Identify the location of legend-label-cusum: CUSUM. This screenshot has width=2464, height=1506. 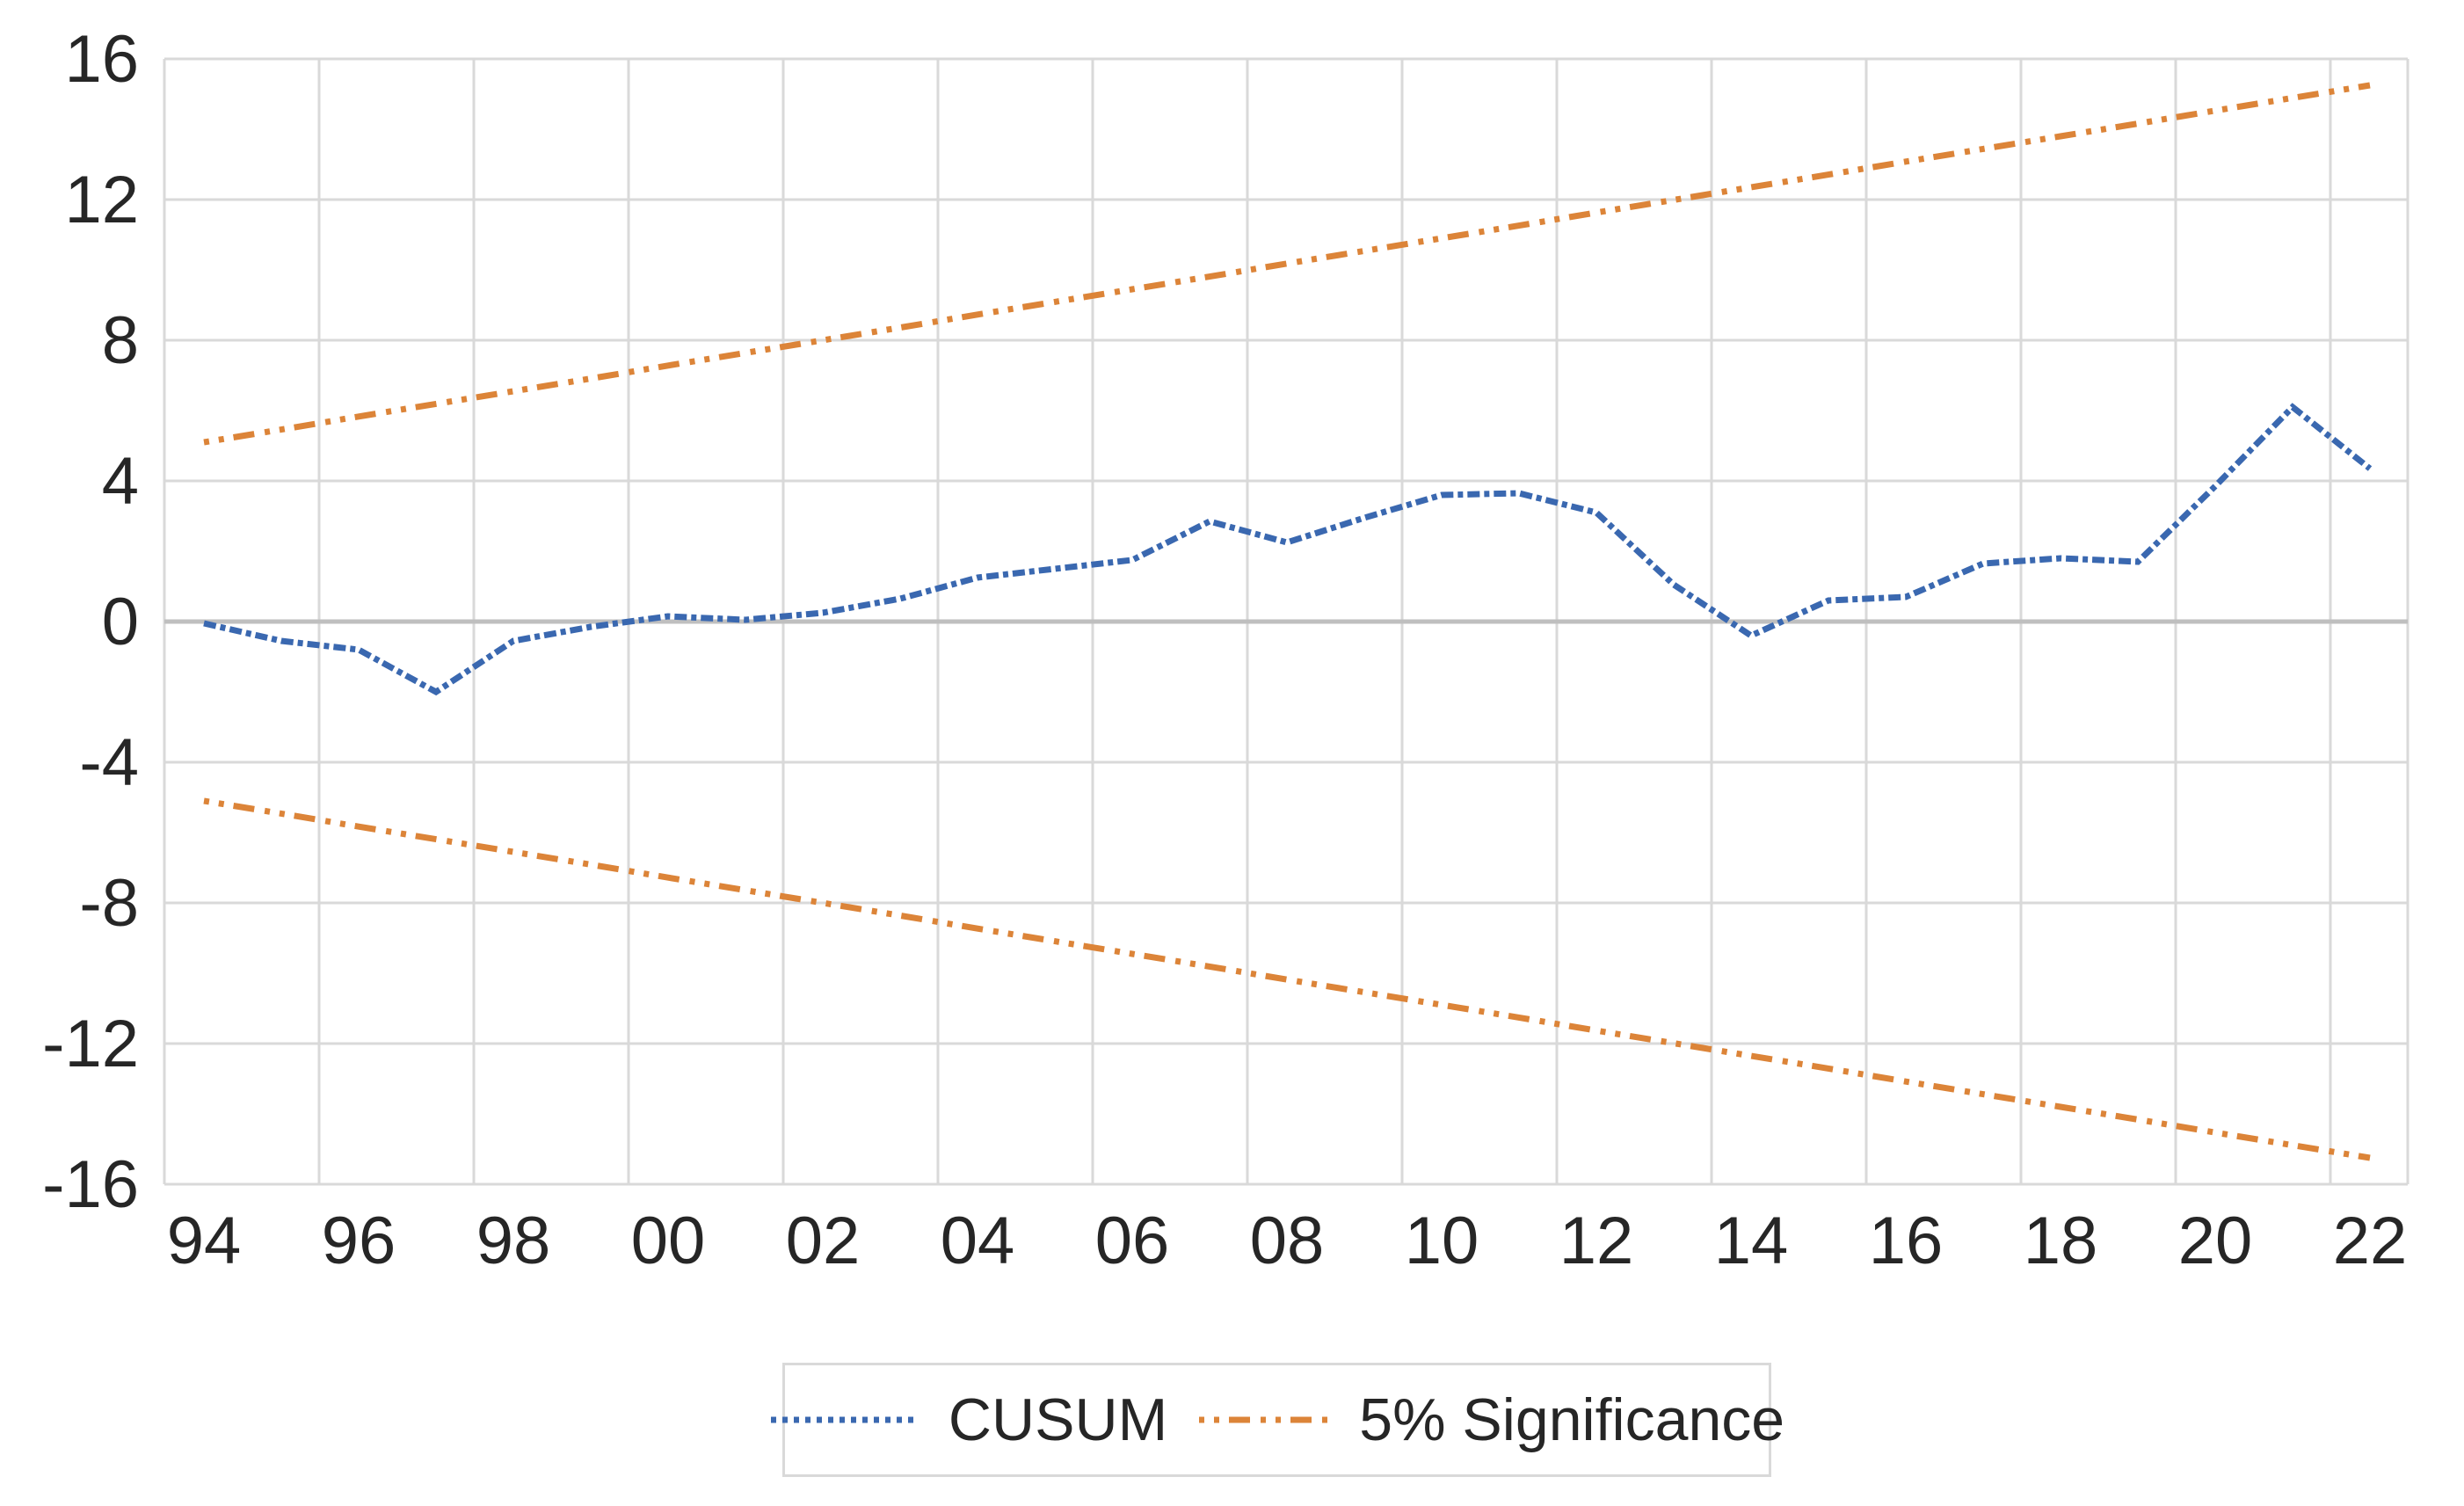
(1058, 1420).